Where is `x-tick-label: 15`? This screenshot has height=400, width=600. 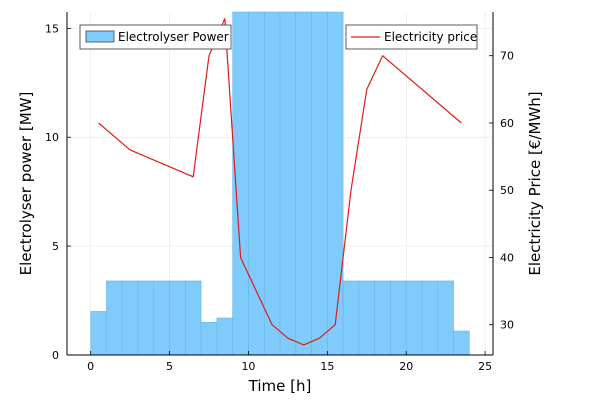
x-tick-label: 15 is located at coordinates (327, 366).